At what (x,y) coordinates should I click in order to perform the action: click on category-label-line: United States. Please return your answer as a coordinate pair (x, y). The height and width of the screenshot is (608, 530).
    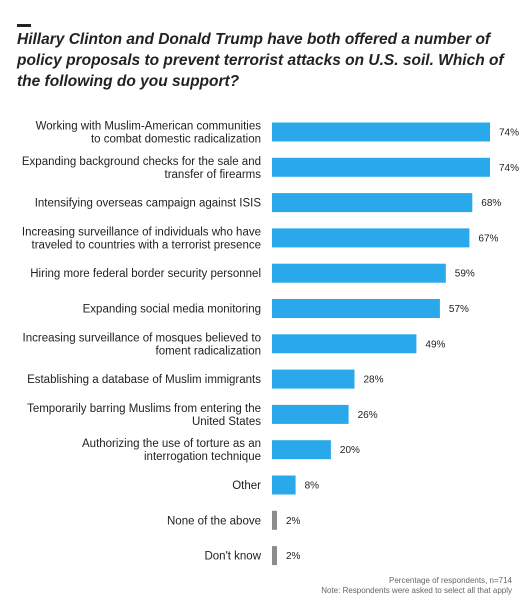
    Looking at the image, I should click on (226, 422).